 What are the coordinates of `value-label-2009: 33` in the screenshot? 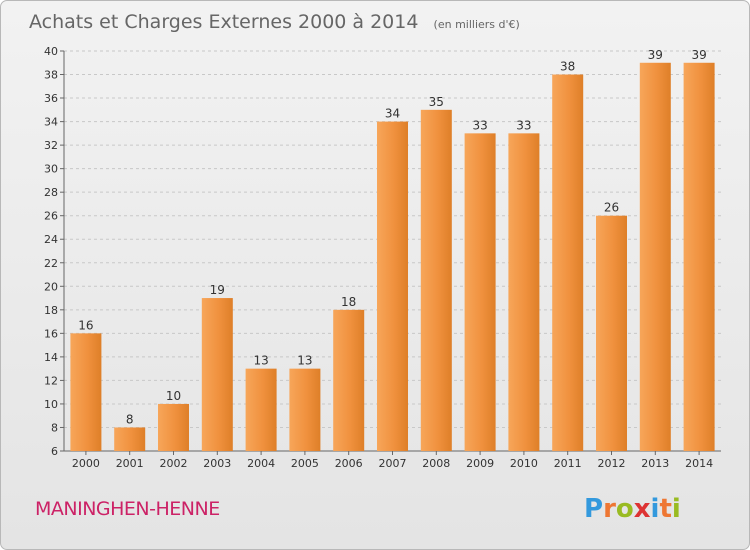 It's located at (479, 125).